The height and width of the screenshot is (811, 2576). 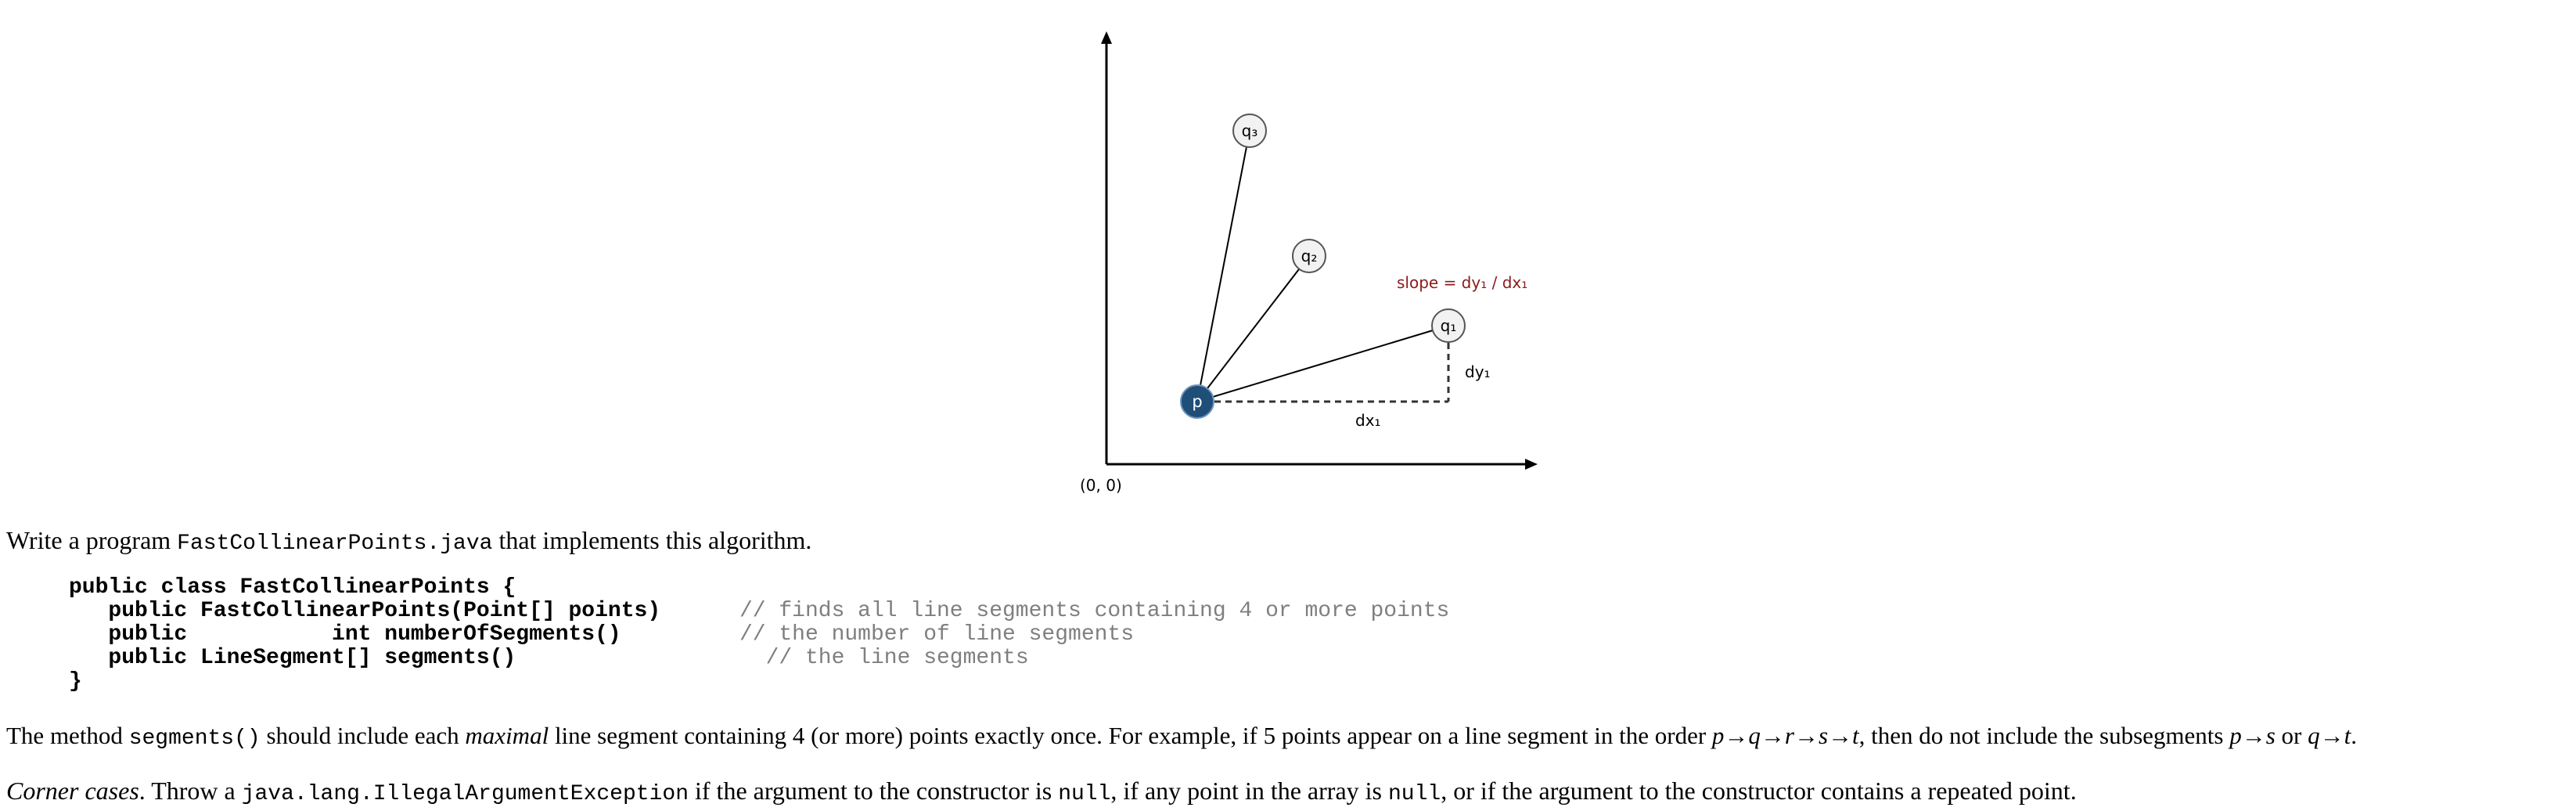 I want to click on filename: FastCollinearPoints.java, so click(x=335, y=544).